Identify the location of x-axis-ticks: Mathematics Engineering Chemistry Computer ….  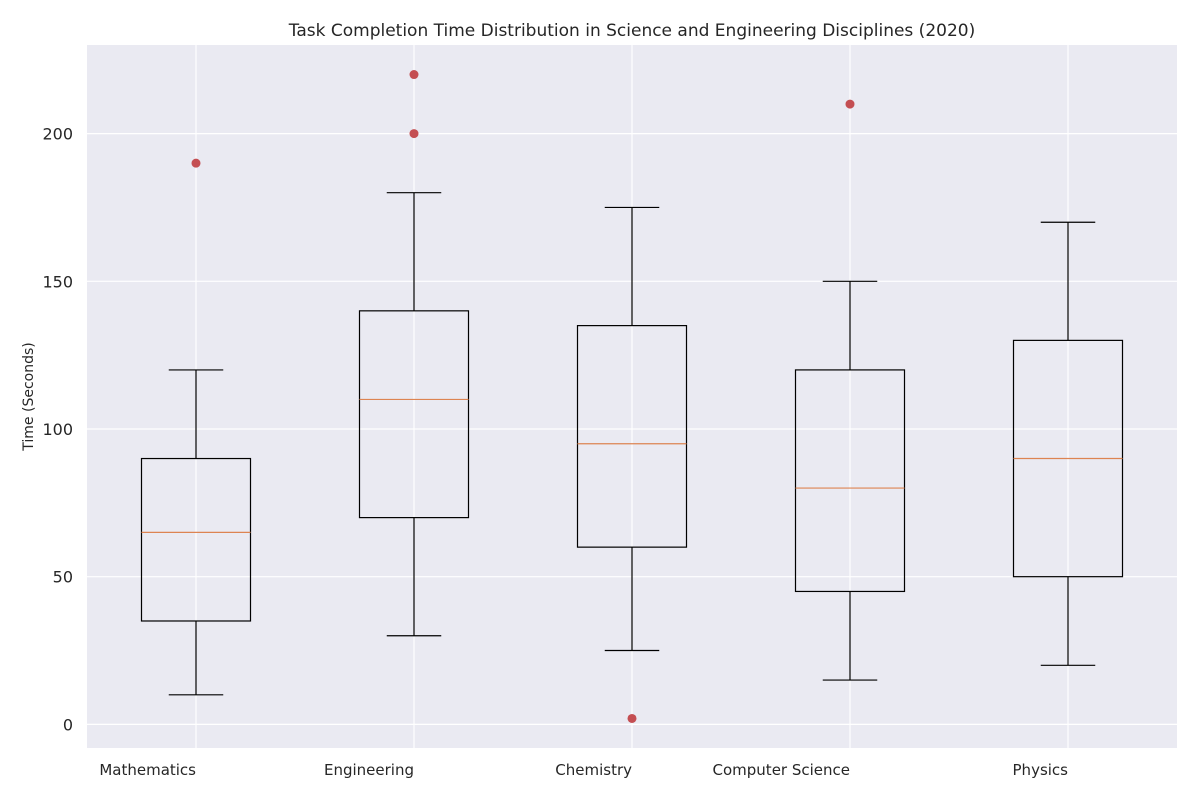
(583, 770).